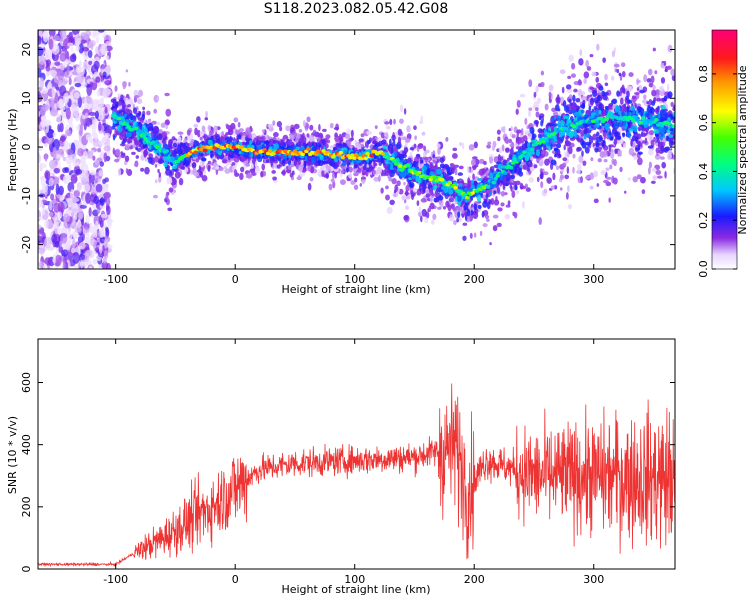 Image resolution: width=750 pixels, height=600 pixels. Describe the element at coordinates (12, 455) in the screenshot. I see `snr-ylabel: SNR (10 * v/v)` at that location.